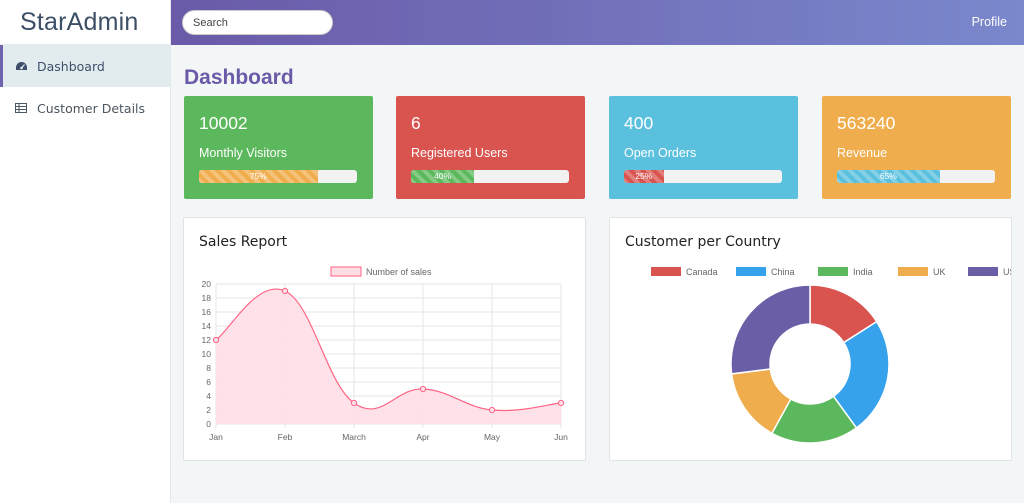  Describe the element at coordinates (459, 153) in the screenshot. I see `stat-label: Registered Users` at that location.